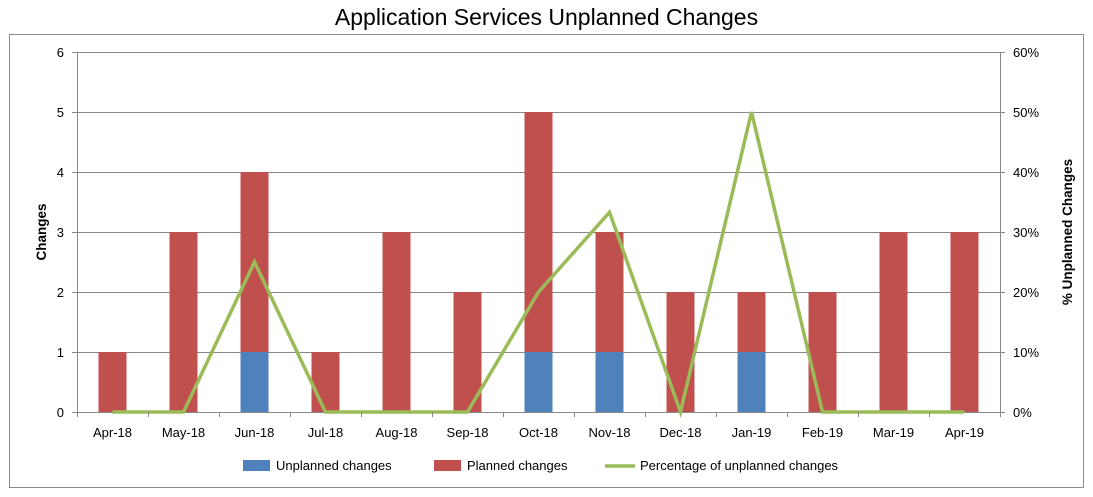 The height and width of the screenshot is (497, 1093). Describe the element at coordinates (610, 432) in the screenshot. I see `x-tick-label: Nov-18` at that location.